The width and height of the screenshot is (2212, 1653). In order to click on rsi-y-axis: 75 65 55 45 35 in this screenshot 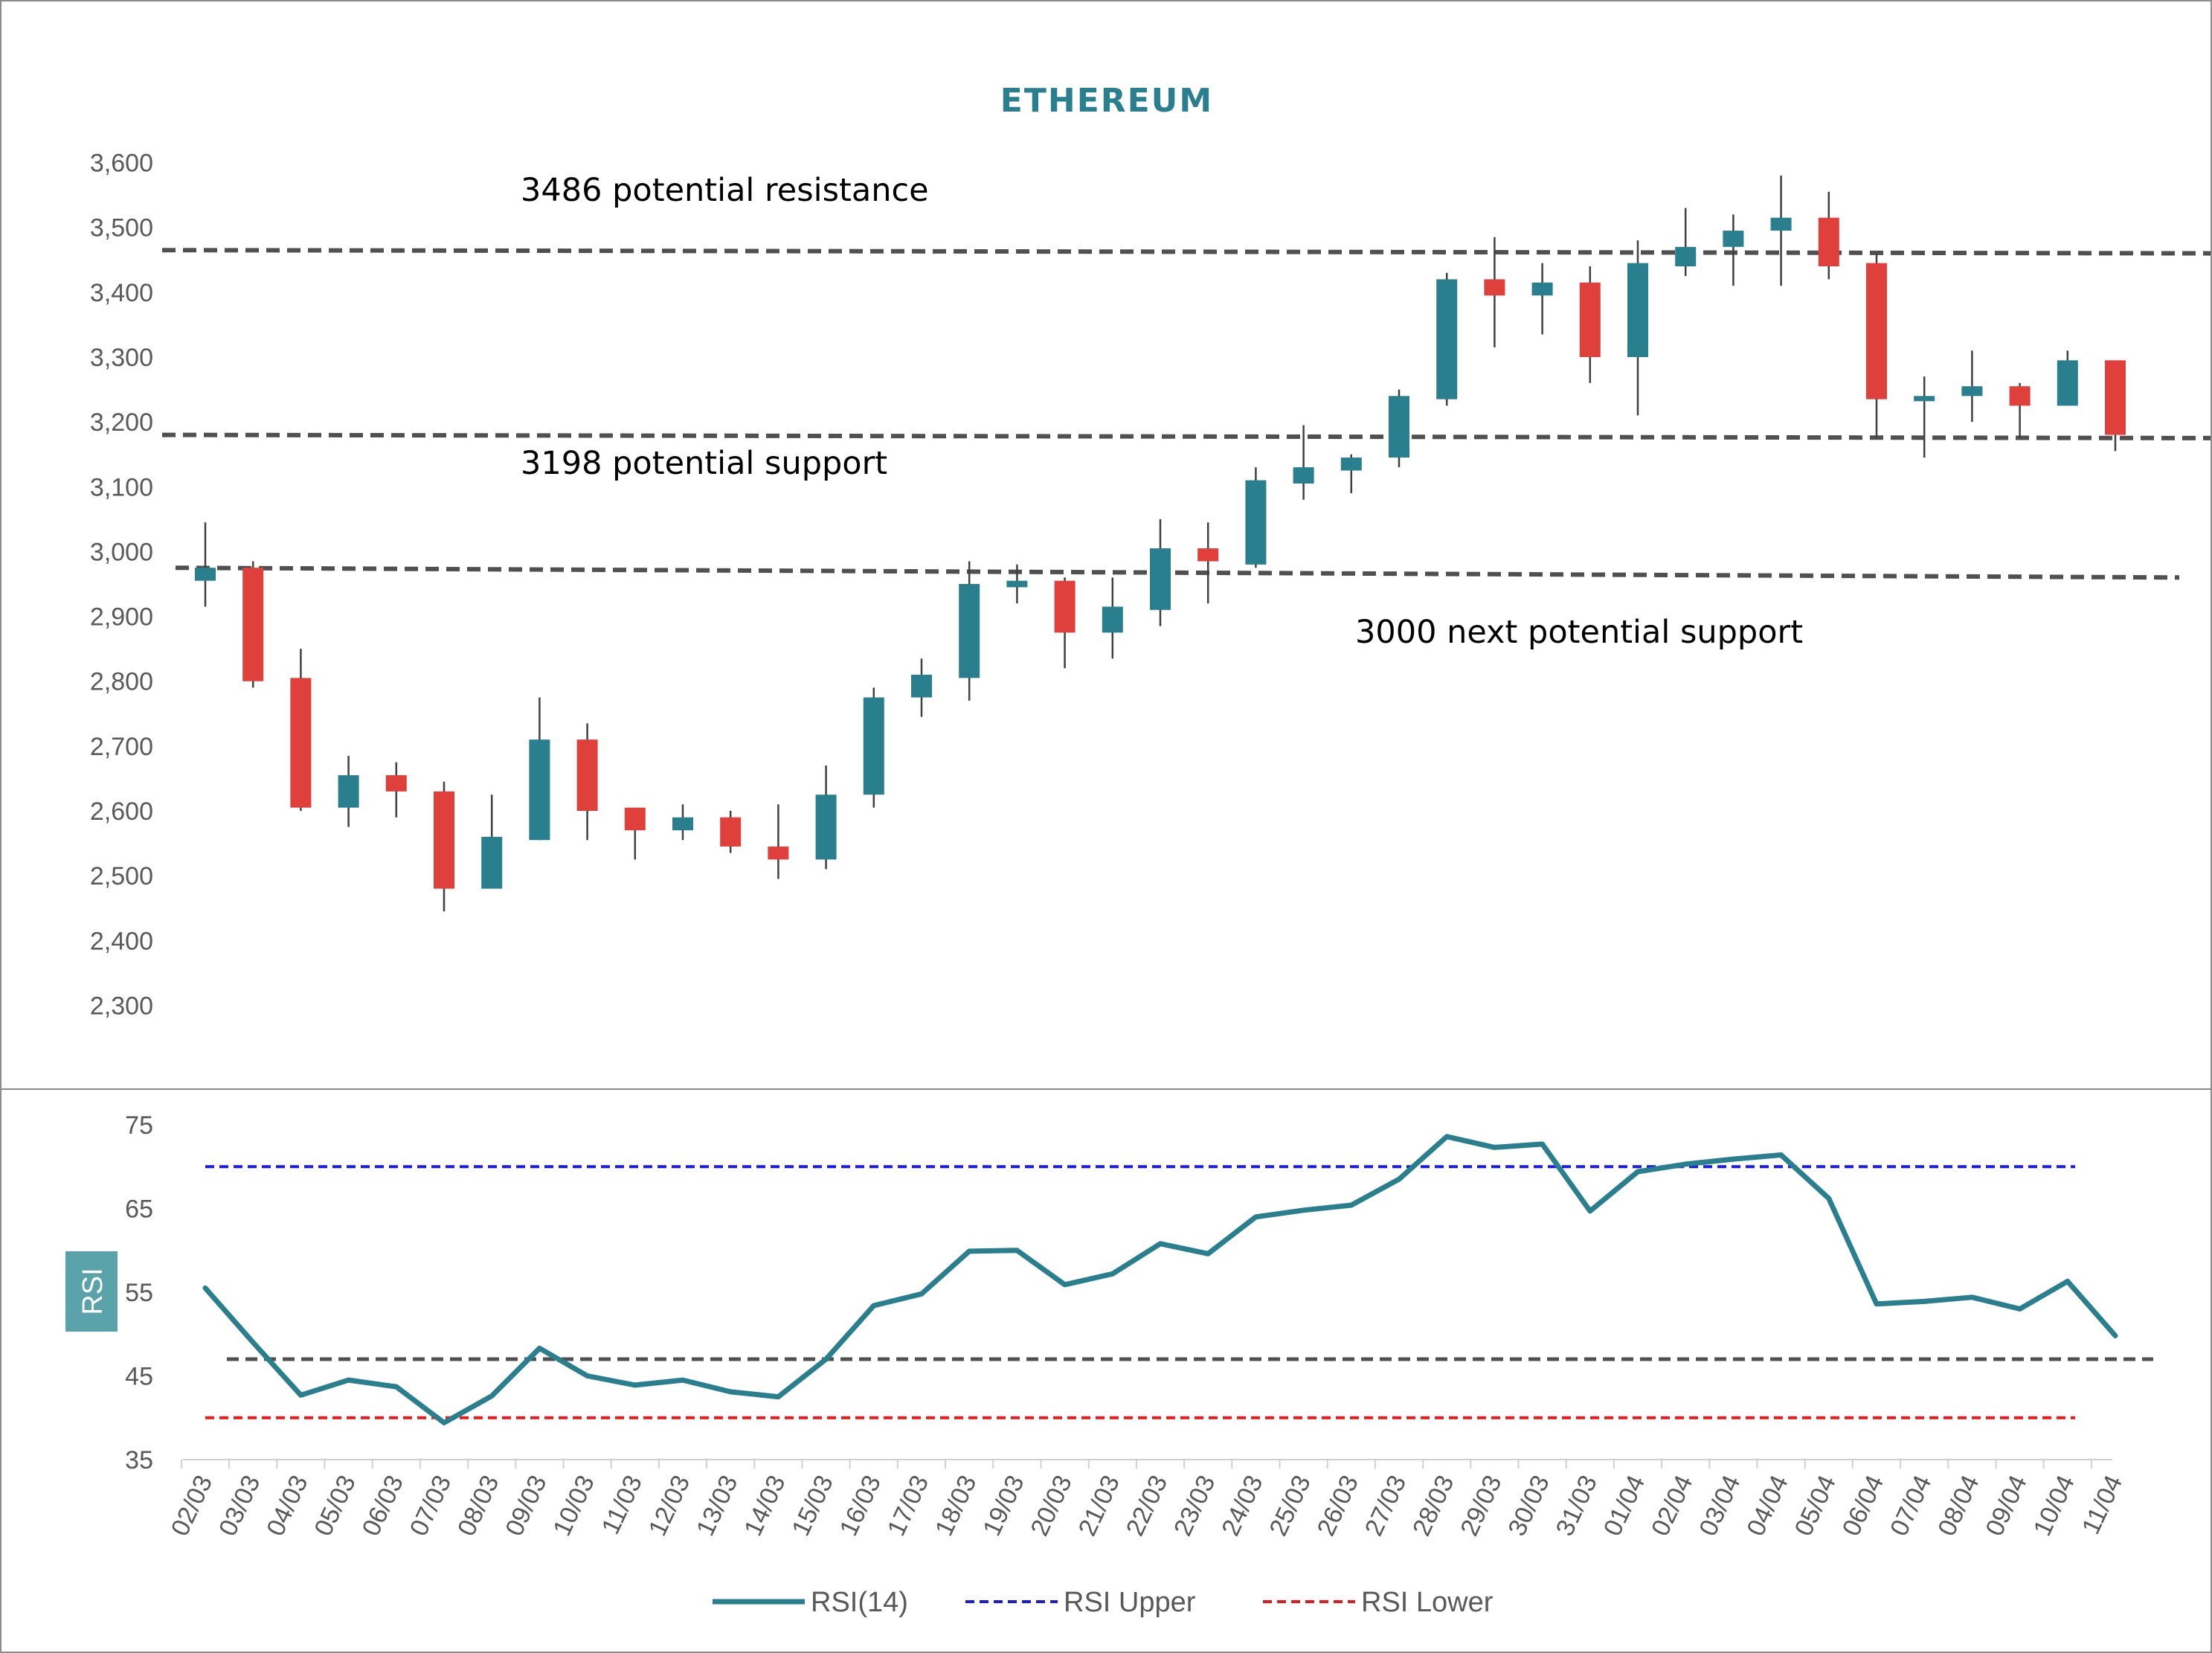, I will do `click(139, 1292)`.